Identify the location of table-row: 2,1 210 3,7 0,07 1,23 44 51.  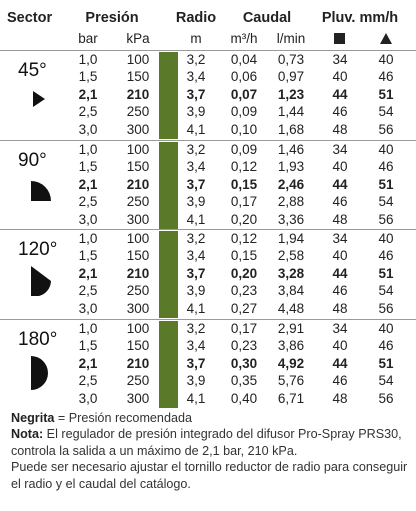
(208, 94).